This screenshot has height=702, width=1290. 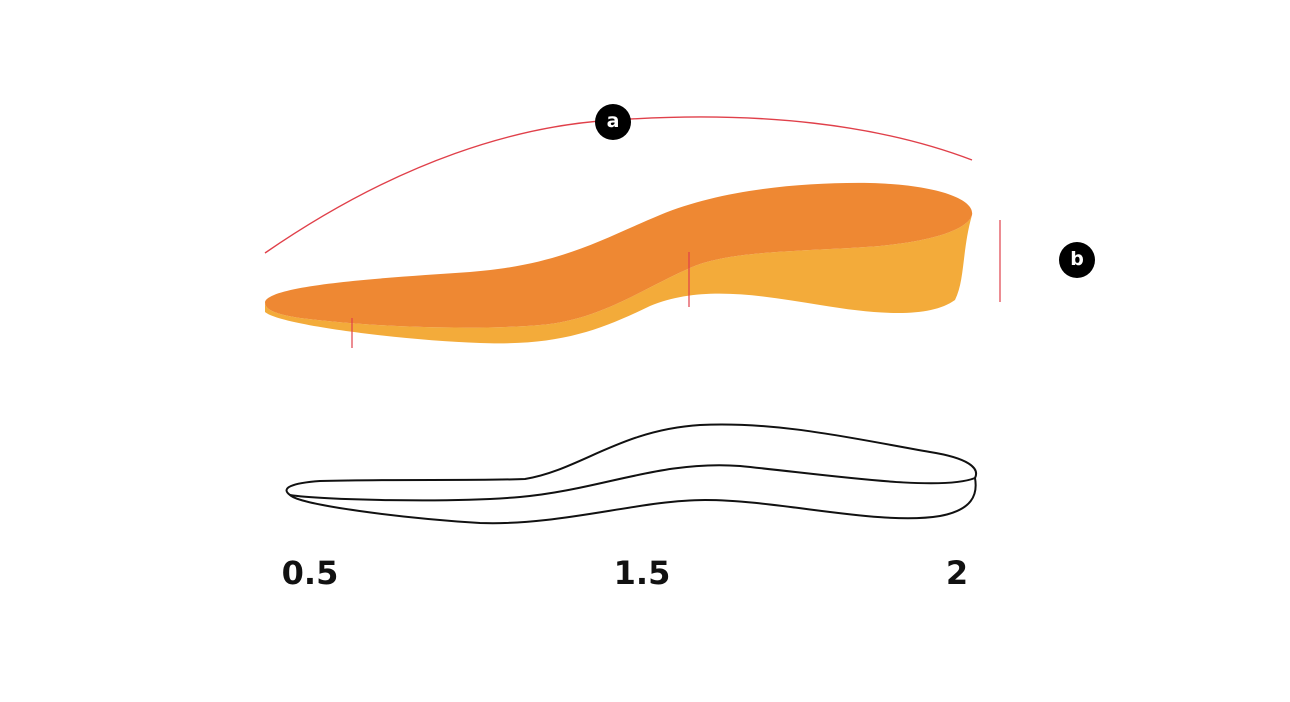 I want to click on insole-outline, so click(x=631, y=474).